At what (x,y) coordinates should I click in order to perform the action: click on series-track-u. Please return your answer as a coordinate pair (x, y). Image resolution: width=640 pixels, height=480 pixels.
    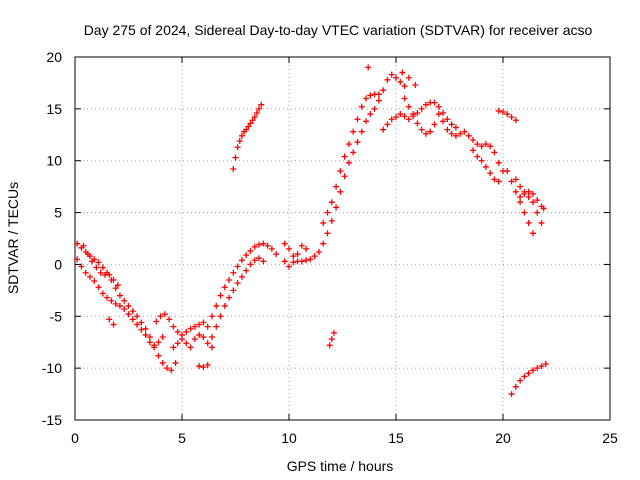
    Looking at the image, I should click on (528, 201).